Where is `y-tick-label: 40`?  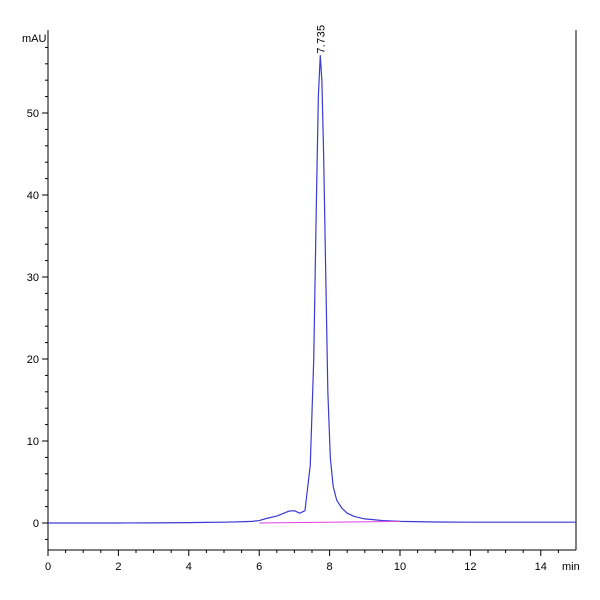 y-tick-label: 40 is located at coordinates (33, 196).